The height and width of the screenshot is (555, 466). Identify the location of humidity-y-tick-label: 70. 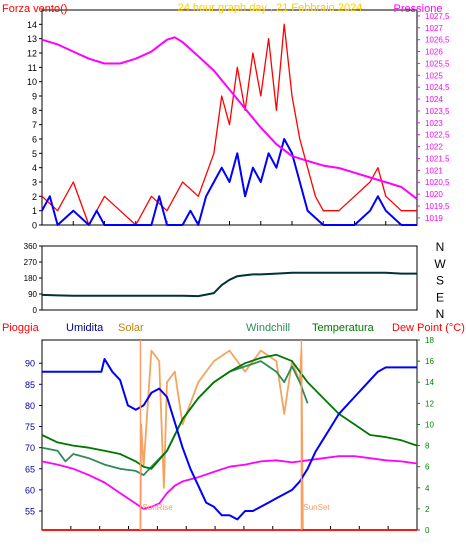
(30, 448).